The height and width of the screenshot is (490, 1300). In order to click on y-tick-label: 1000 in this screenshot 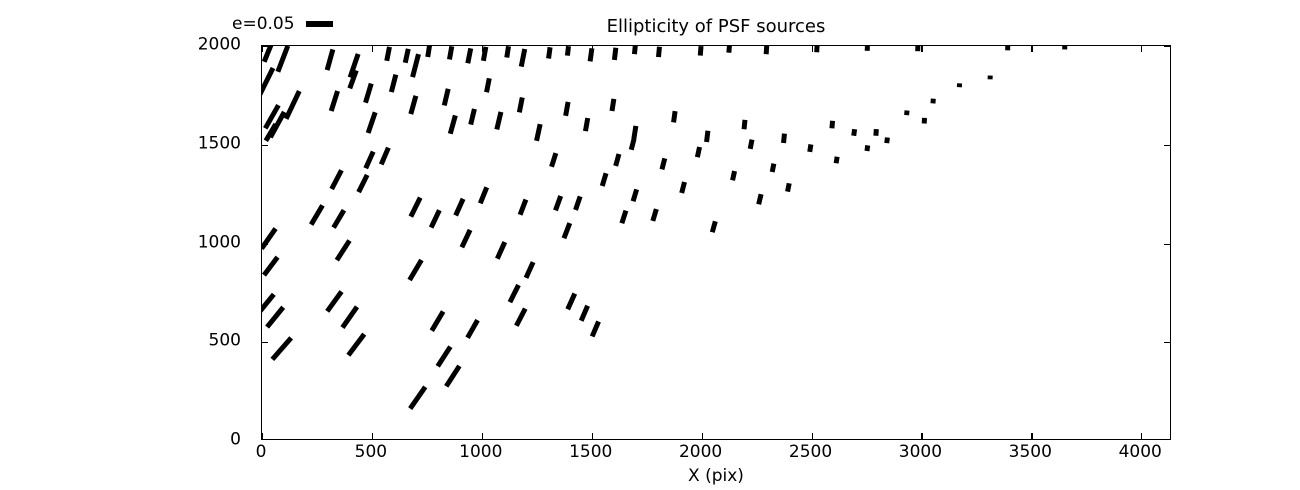, I will do `click(219, 242)`.